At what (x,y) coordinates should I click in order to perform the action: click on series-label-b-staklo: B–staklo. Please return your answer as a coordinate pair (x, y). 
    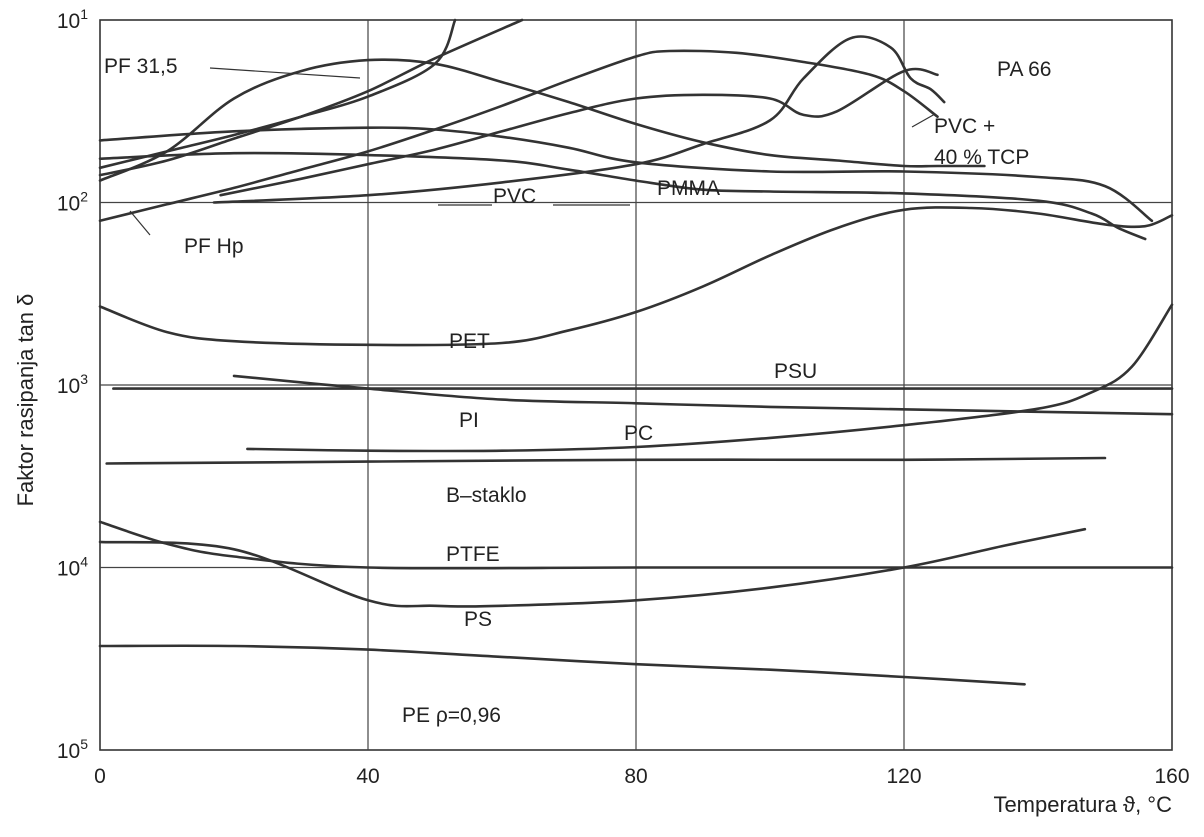
    Looking at the image, I should click on (486, 495).